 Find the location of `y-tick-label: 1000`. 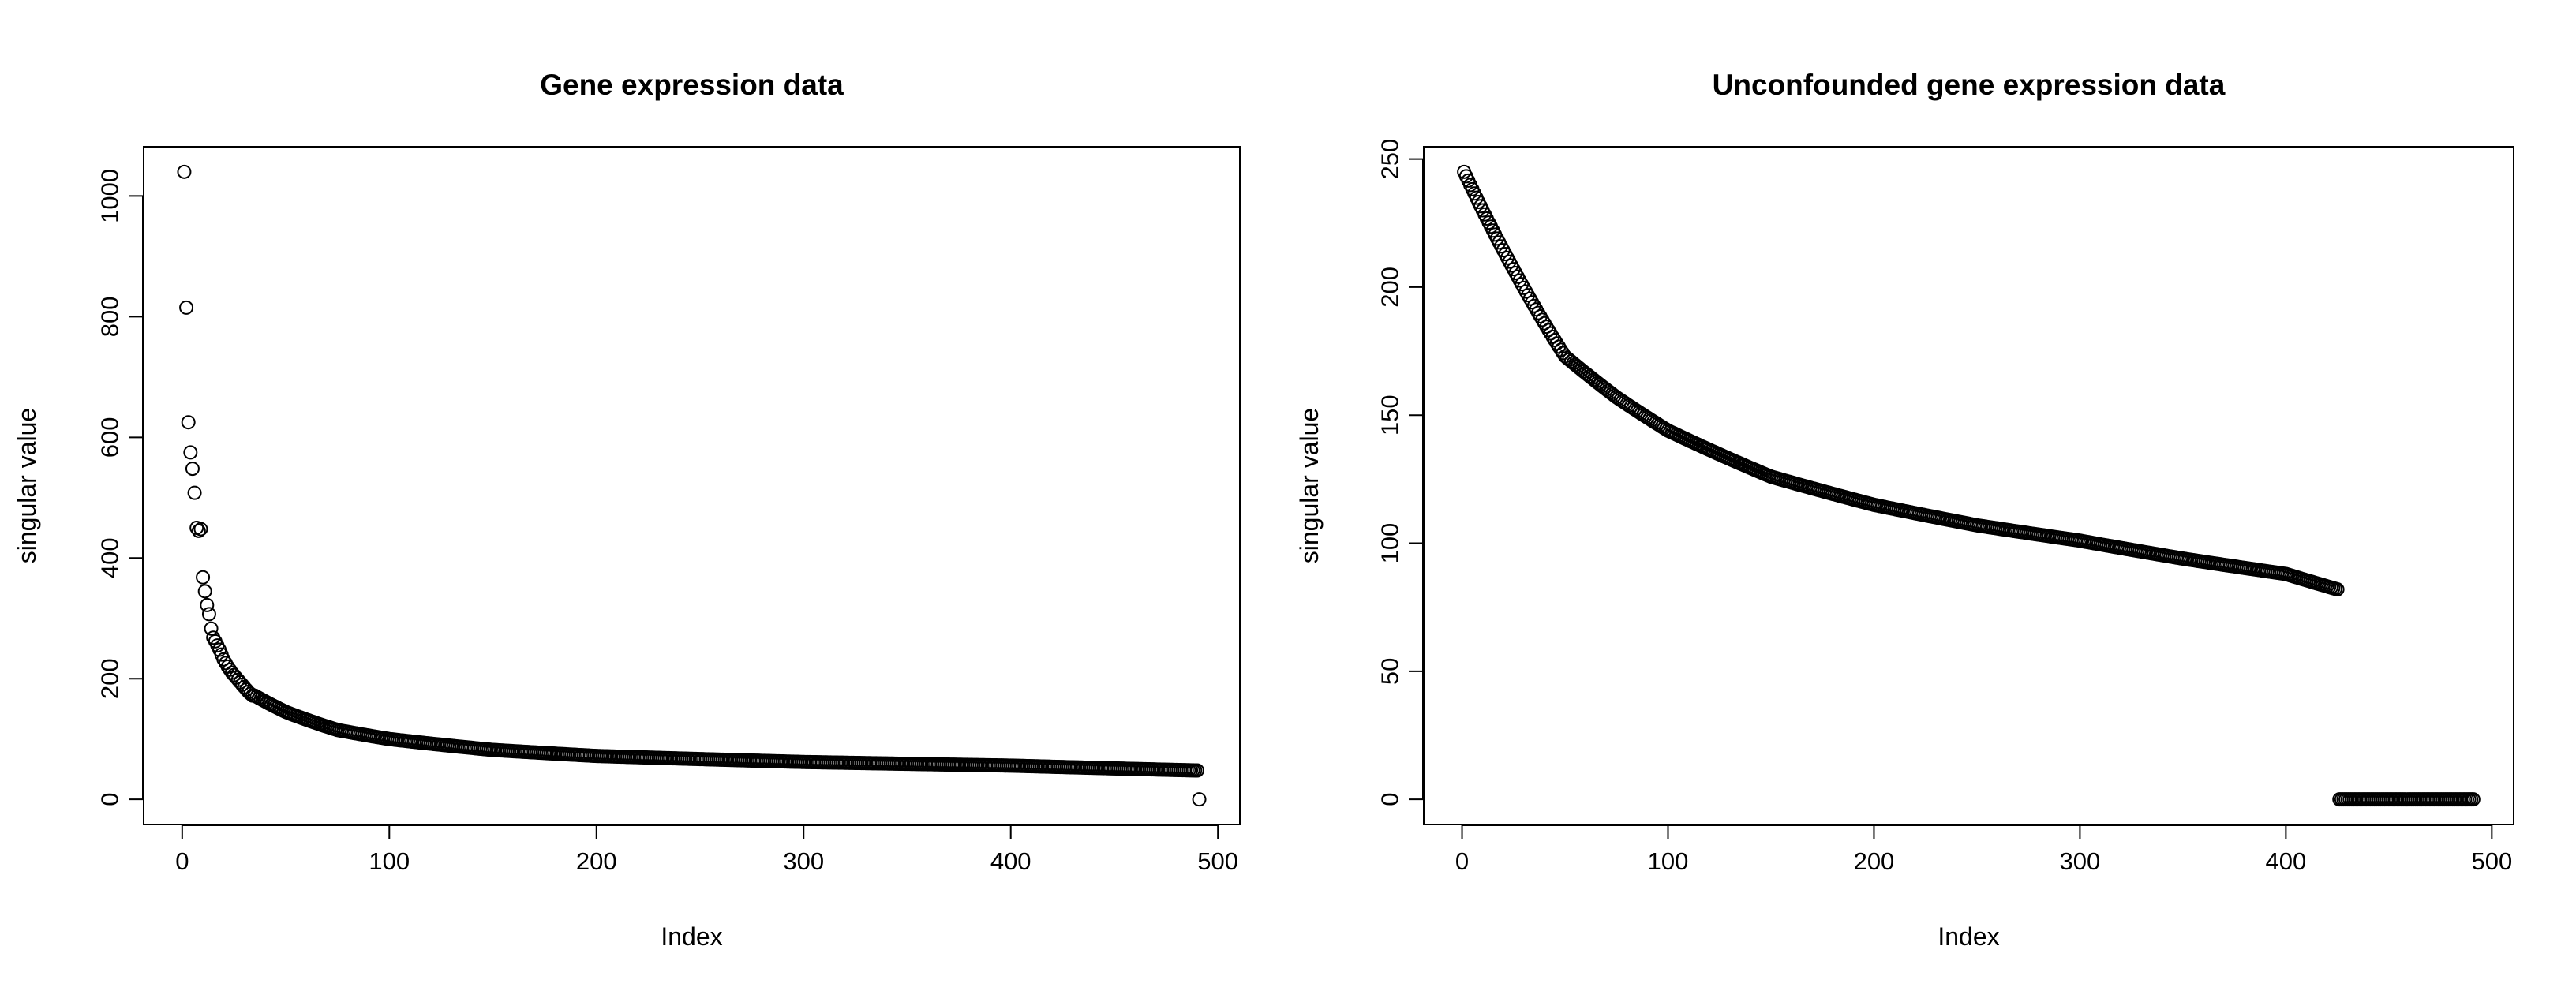

y-tick-label: 1000 is located at coordinates (110, 196).